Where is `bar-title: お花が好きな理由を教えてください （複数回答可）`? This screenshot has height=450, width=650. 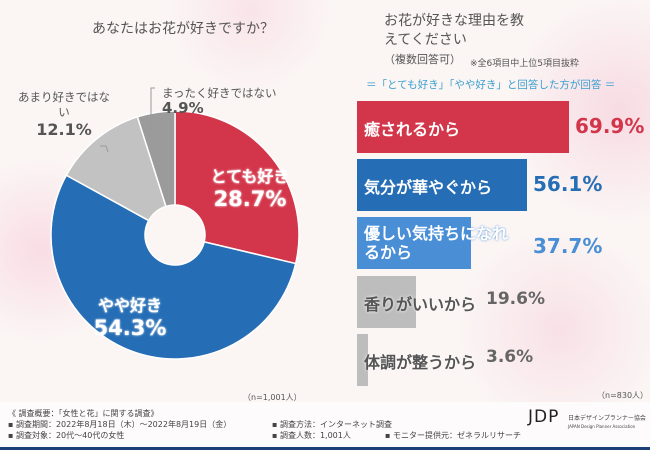 bar-title: お花が好きな理由を教えてください （複数回答可） is located at coordinates (454, 39).